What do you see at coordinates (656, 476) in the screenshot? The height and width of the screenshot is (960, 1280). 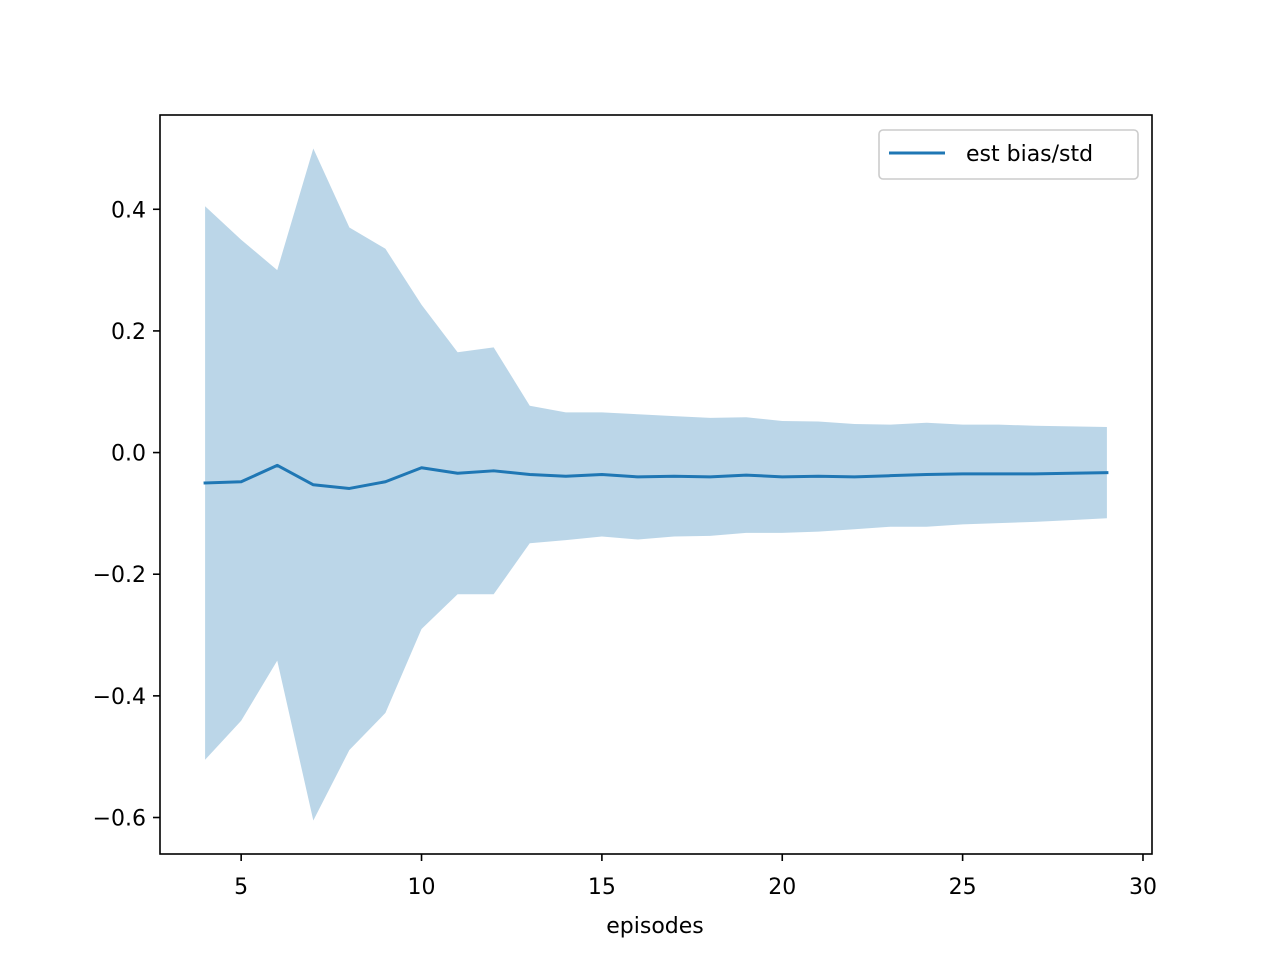 I see `series-line-est-bias-std` at bounding box center [656, 476].